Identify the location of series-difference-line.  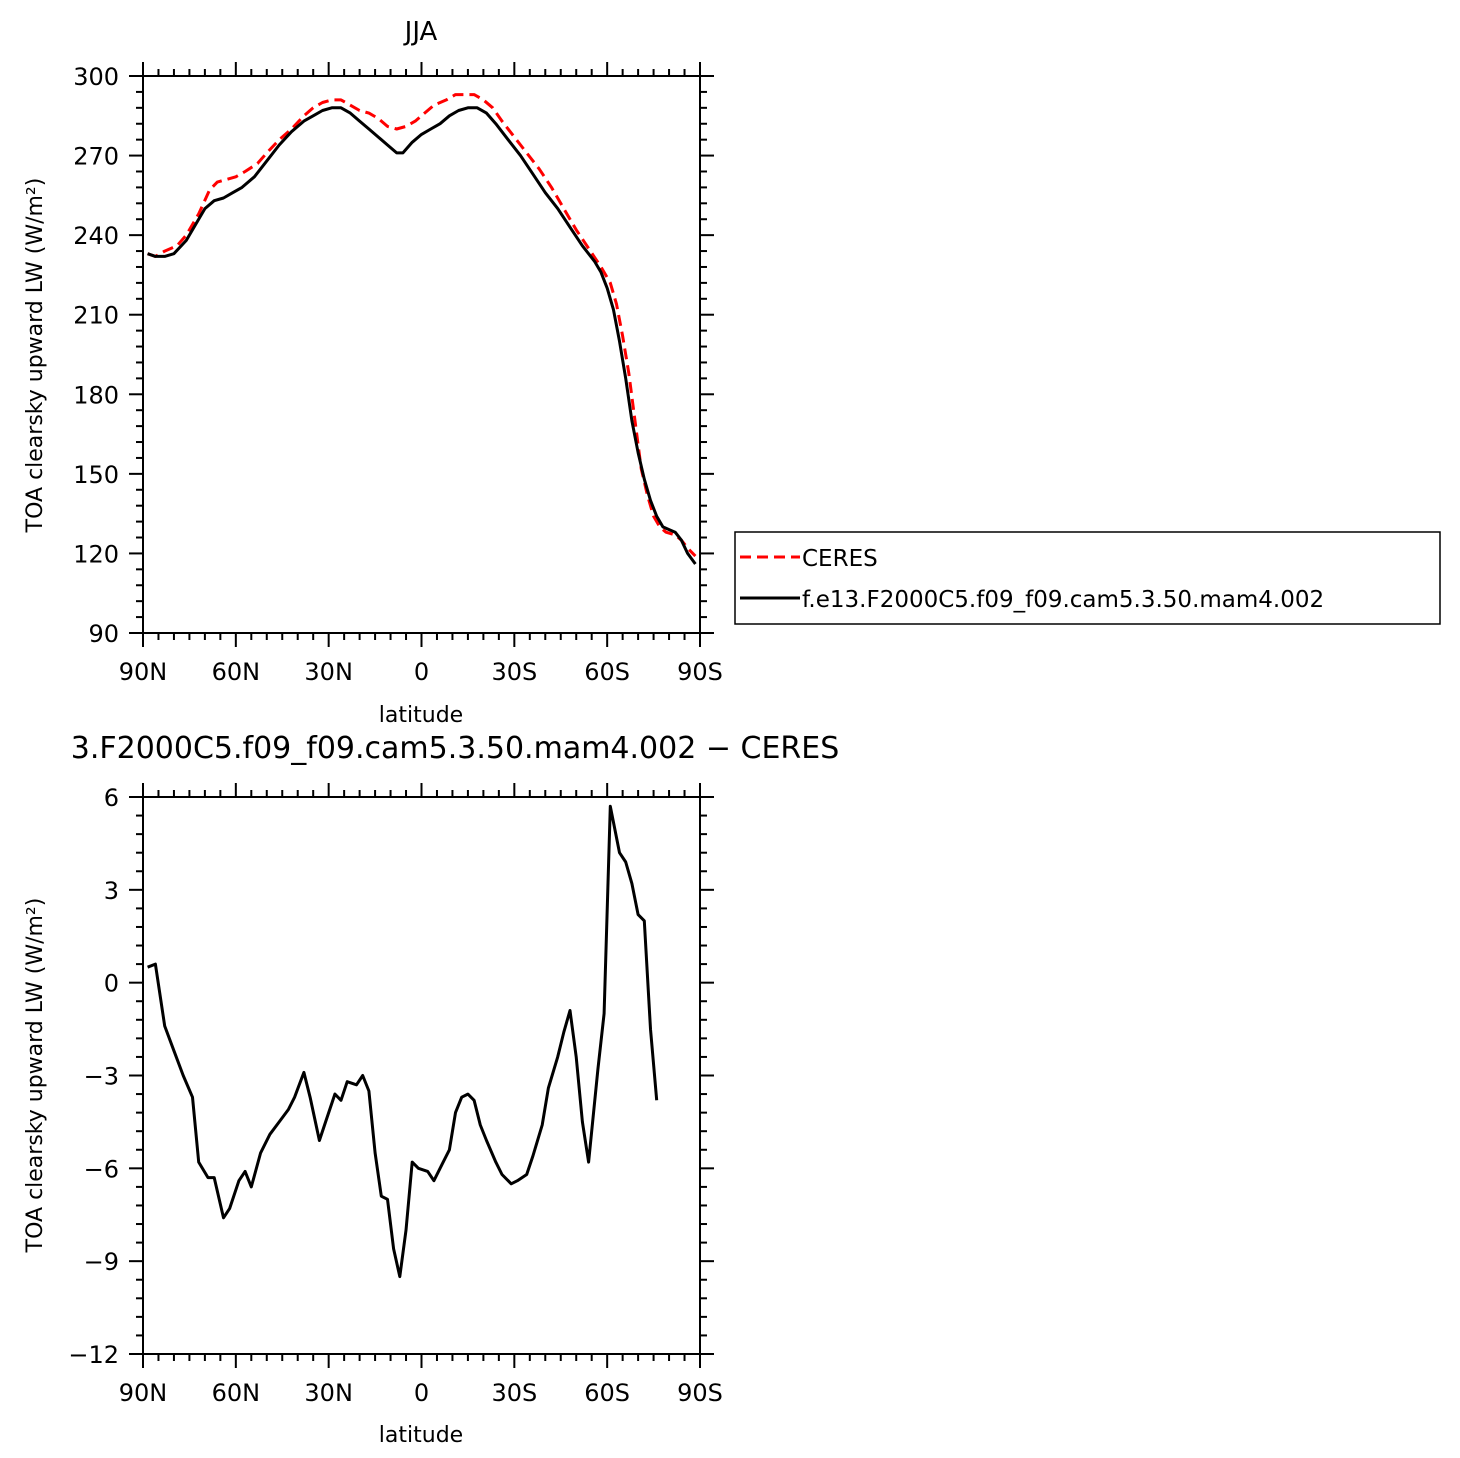
(403, 1041).